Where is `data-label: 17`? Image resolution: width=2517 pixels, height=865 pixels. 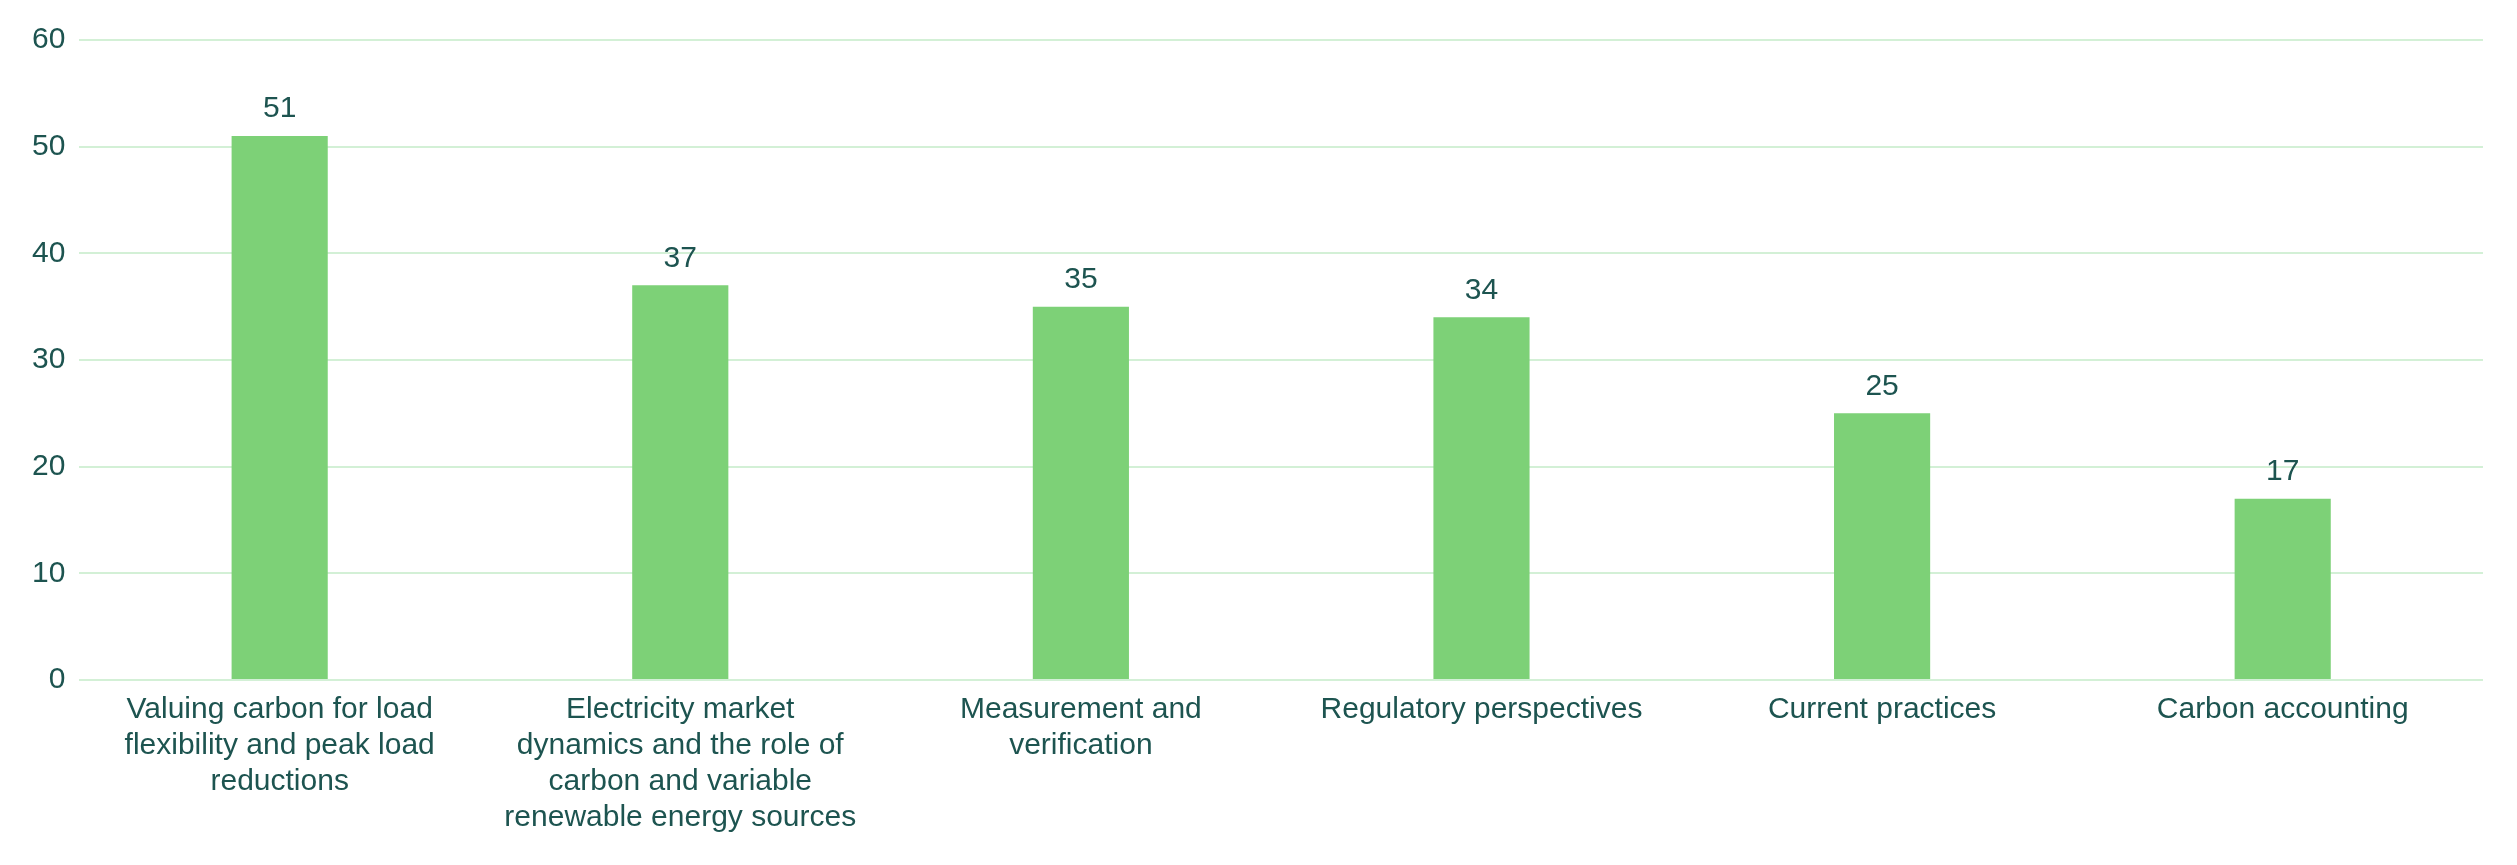
data-label: 17 is located at coordinates (2283, 469).